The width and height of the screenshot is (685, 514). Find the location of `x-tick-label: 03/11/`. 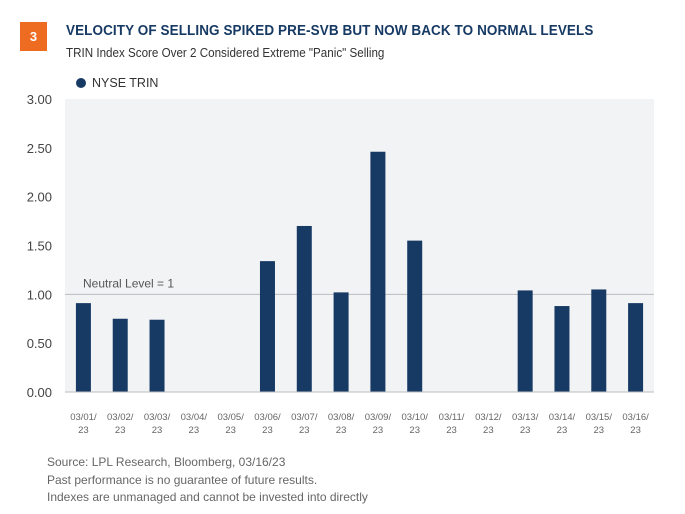

x-tick-label: 03/11/ is located at coordinates (452, 417).